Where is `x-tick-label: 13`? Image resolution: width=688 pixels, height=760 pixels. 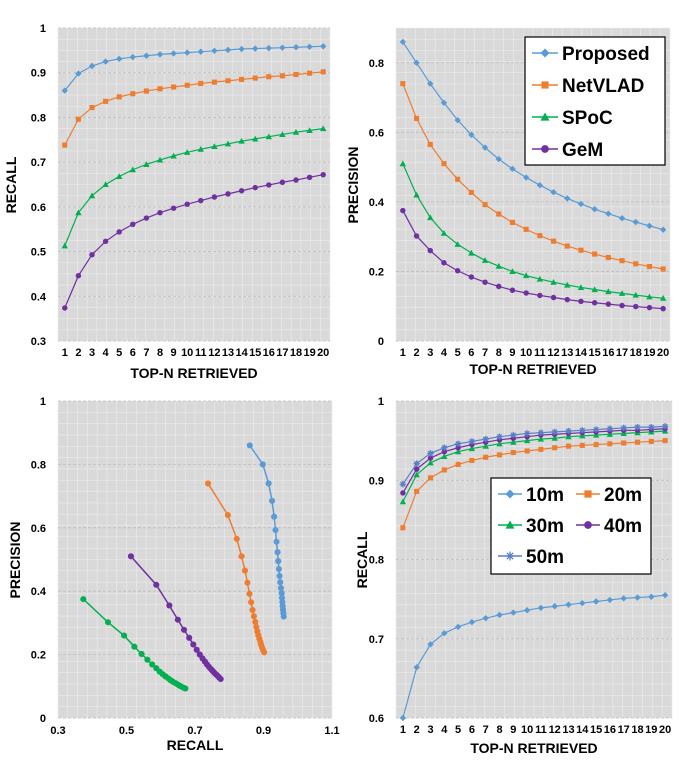
x-tick-label: 13 is located at coordinates (567, 353).